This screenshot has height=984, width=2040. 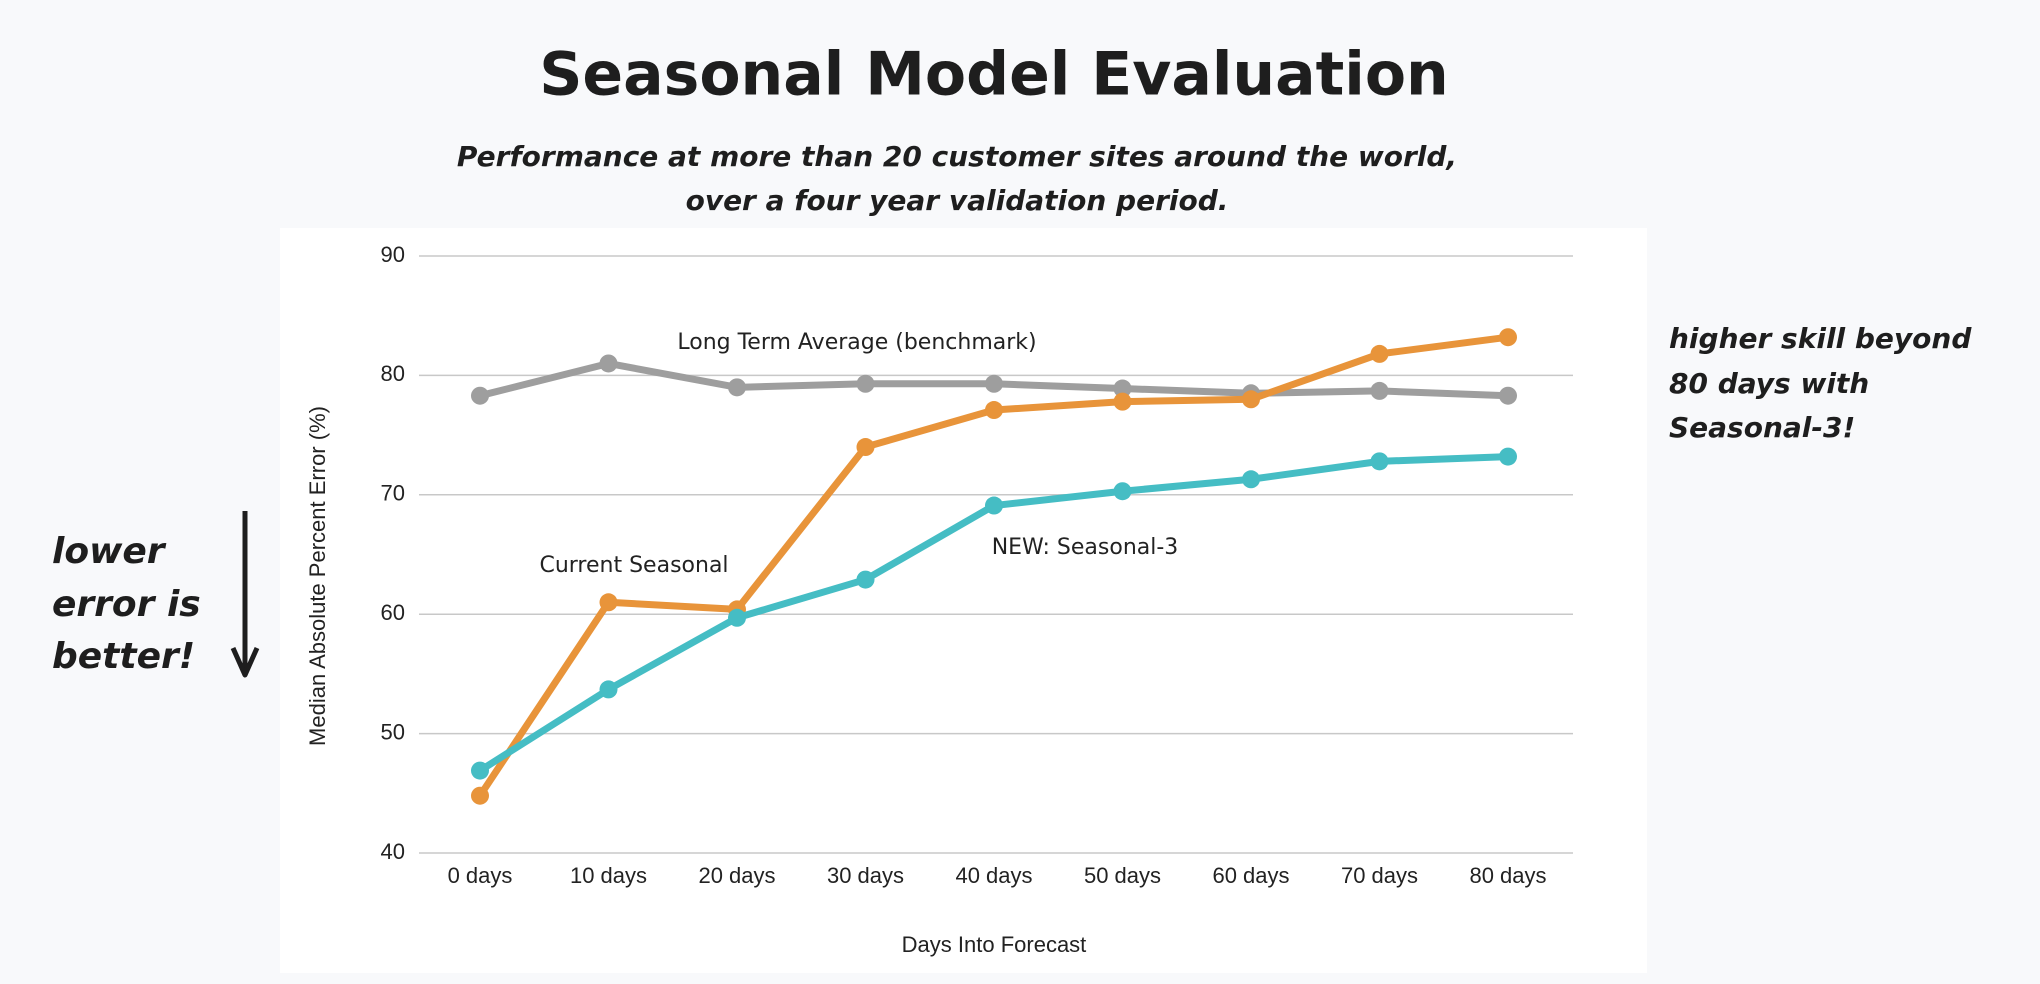 What do you see at coordinates (1507, 875) in the screenshot?
I see `x-tick-label: 80 days` at bounding box center [1507, 875].